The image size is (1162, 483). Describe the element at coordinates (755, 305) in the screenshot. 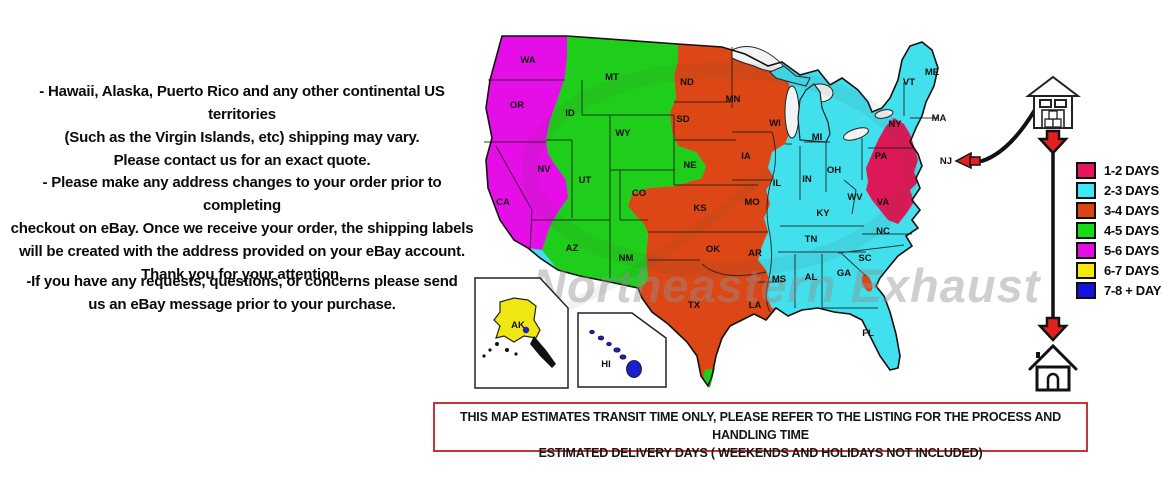

I see `state-label-la: LA` at that location.